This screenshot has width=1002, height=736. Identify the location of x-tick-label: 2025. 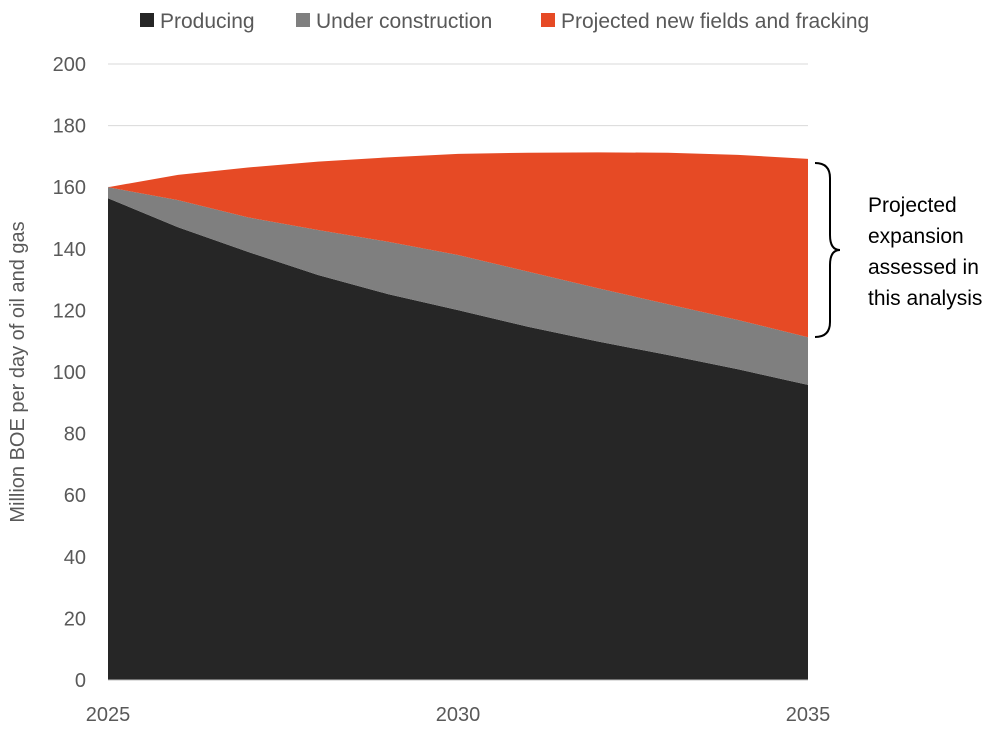
(108, 715).